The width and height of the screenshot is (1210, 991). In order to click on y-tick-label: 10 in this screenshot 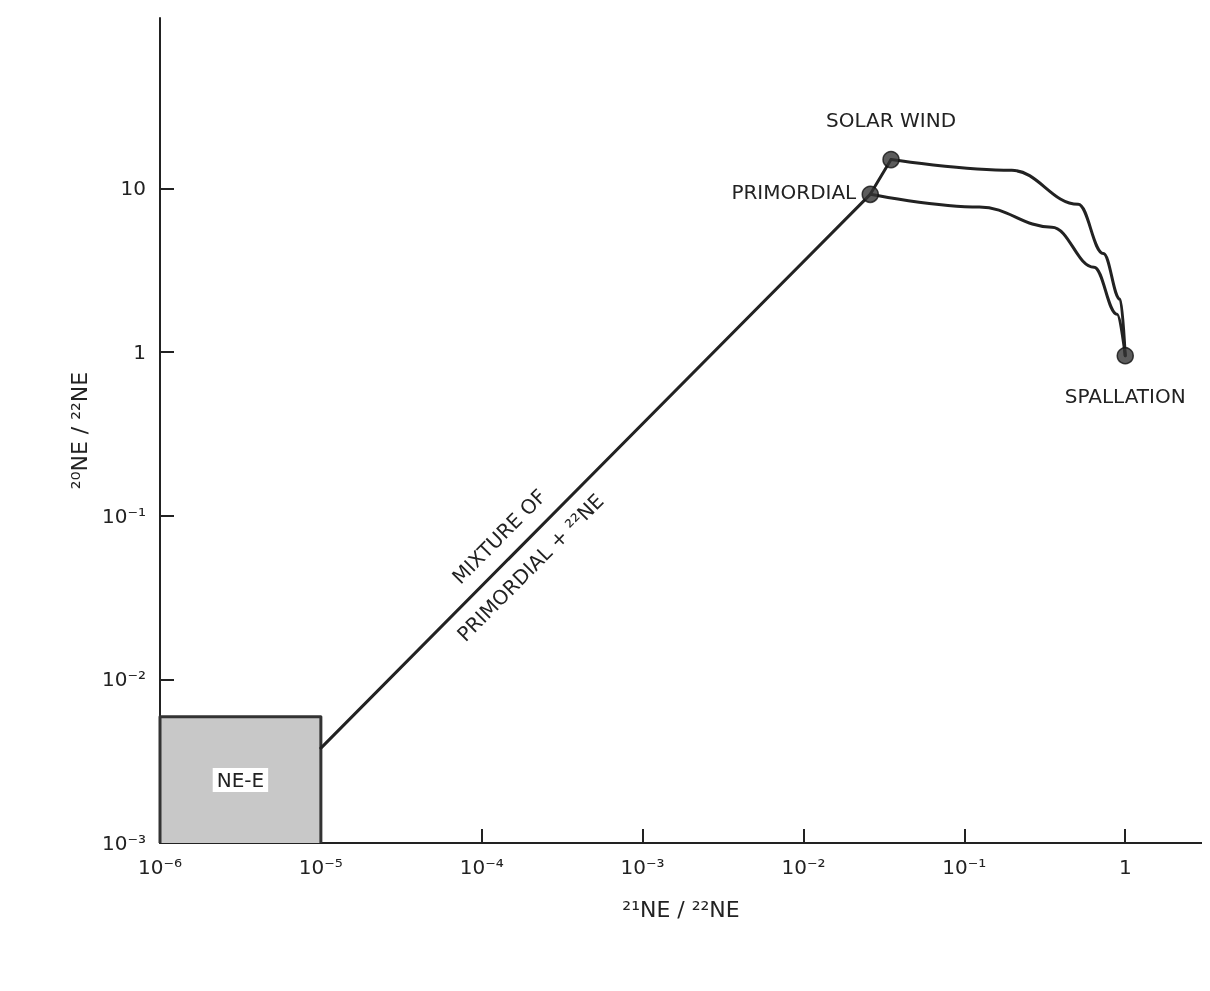, I will do `click(133, 188)`.